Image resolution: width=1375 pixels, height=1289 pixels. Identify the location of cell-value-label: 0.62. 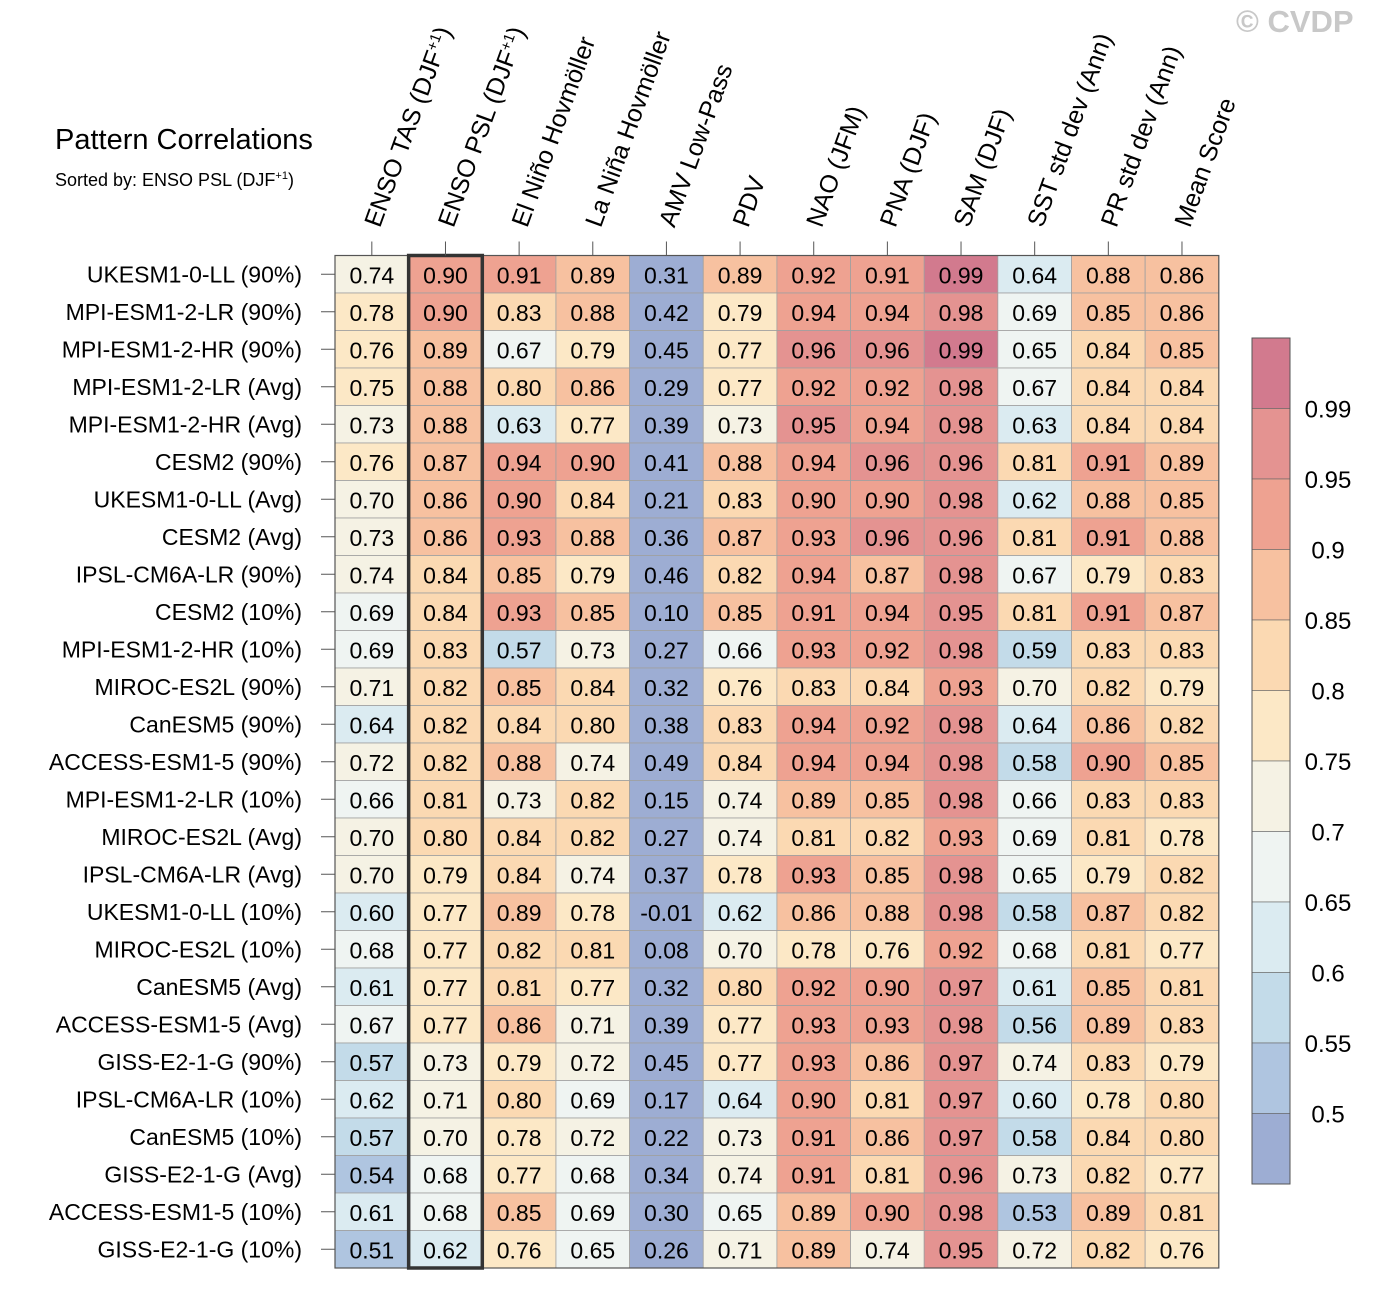
(1034, 500).